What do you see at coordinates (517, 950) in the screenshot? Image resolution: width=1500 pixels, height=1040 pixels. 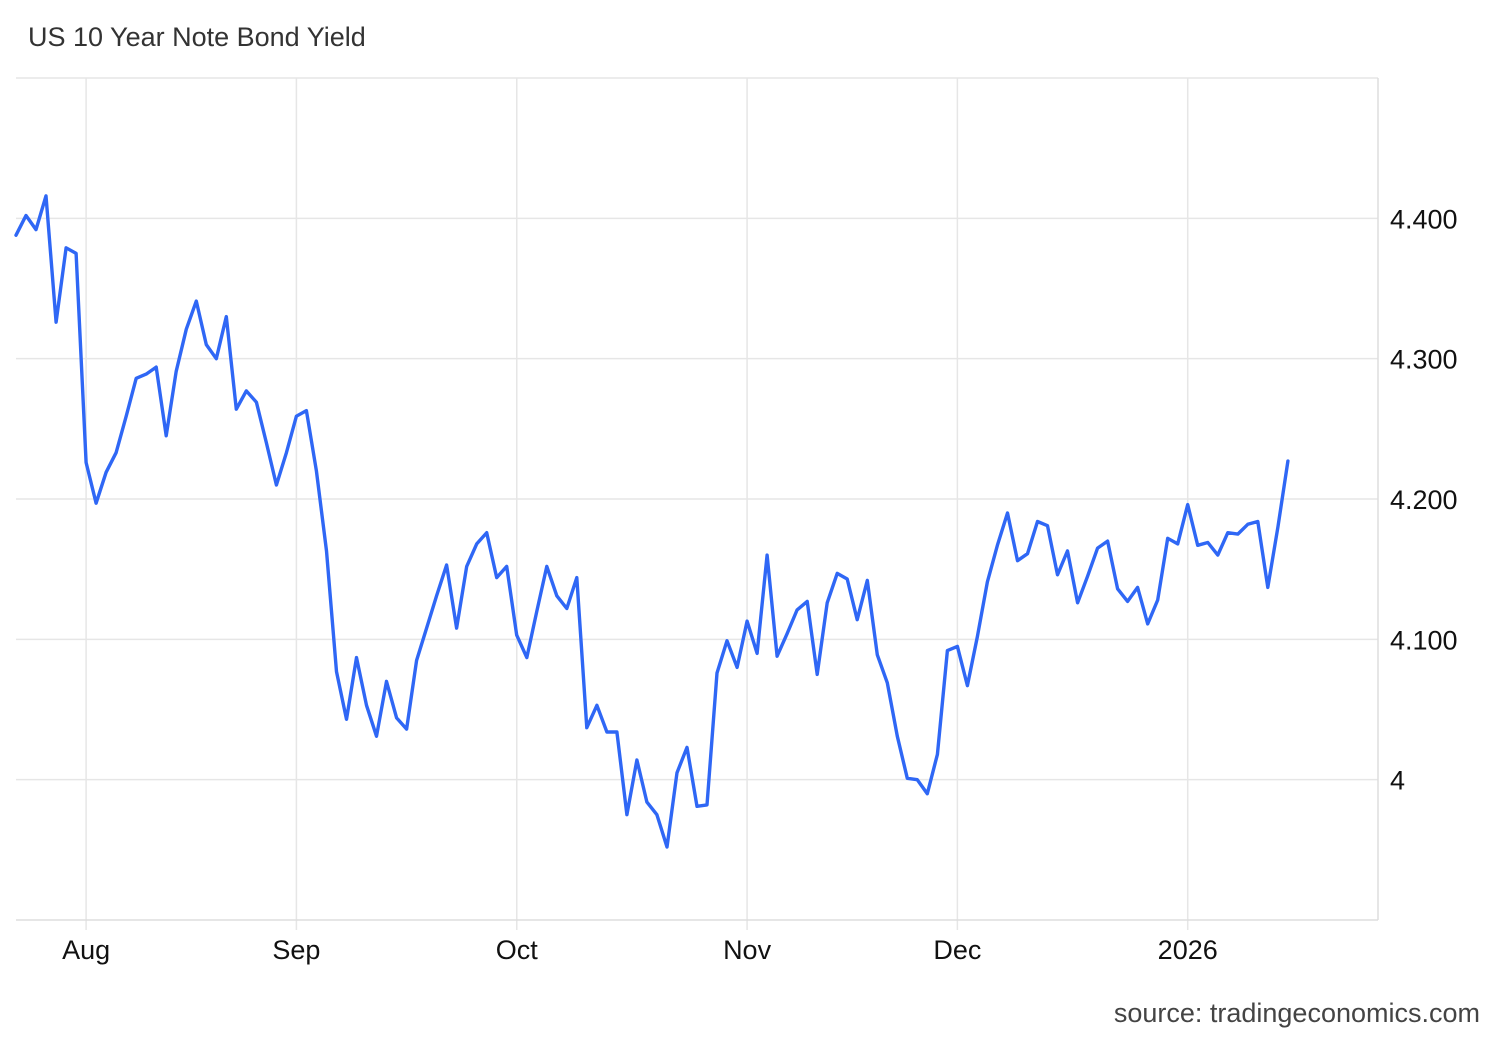 I see `x-tick-label: Oct` at bounding box center [517, 950].